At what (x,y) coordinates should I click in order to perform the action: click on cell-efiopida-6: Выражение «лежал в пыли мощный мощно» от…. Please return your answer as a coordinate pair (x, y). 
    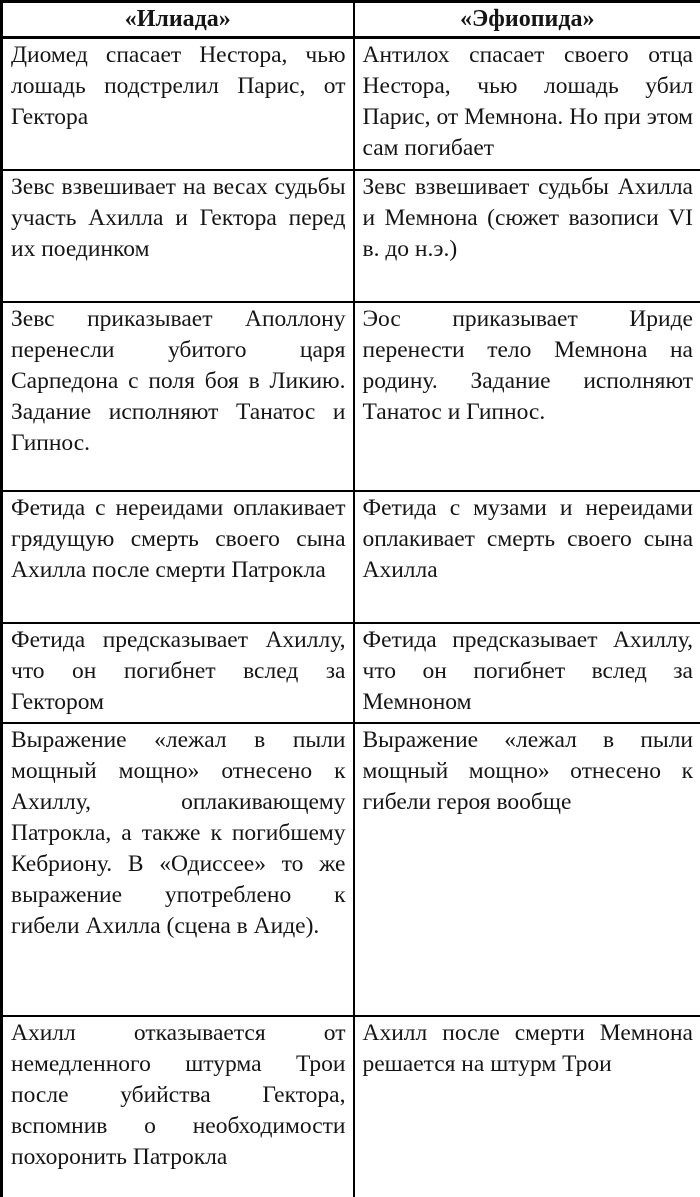
    Looking at the image, I should click on (526, 869).